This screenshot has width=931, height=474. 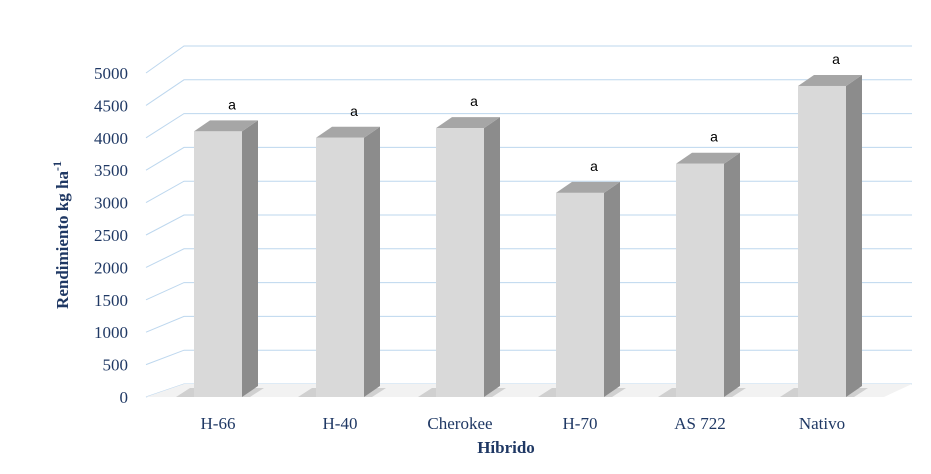 What do you see at coordinates (111, 332) in the screenshot?
I see `y-tick-label: 1000` at bounding box center [111, 332].